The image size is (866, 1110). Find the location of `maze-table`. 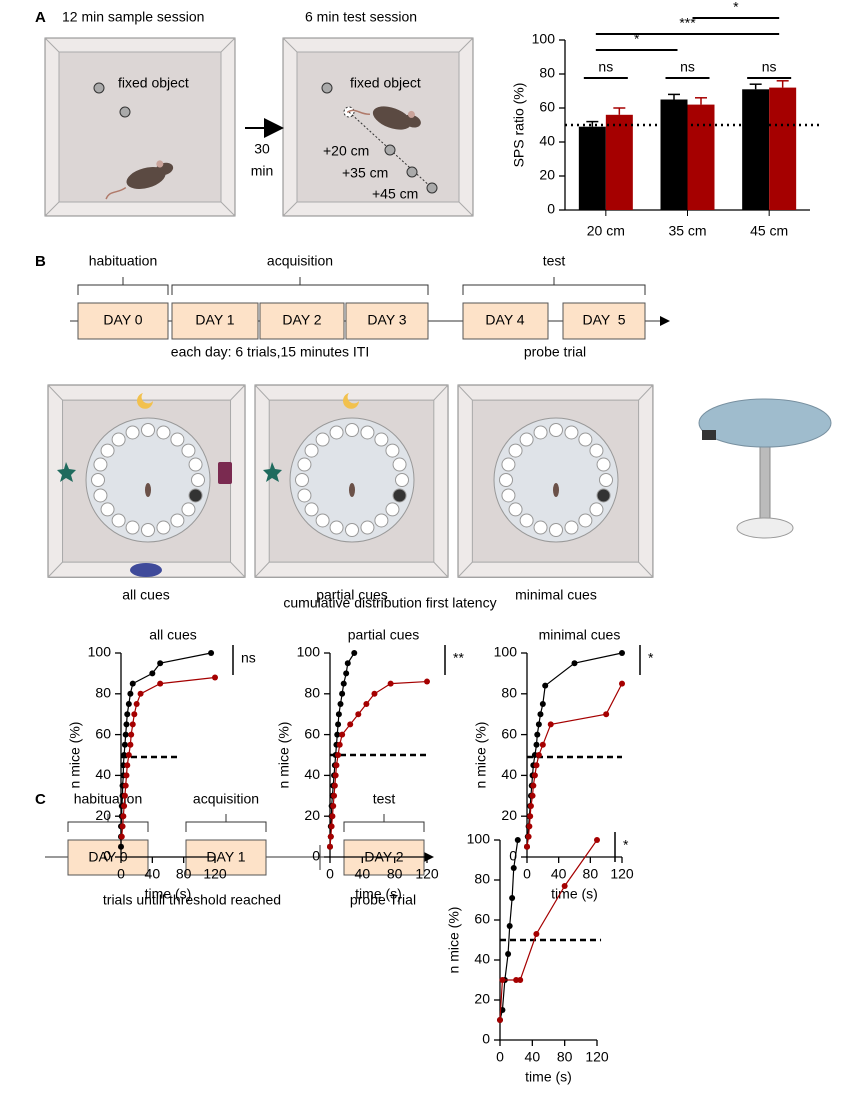

maze-table is located at coordinates (765, 468).